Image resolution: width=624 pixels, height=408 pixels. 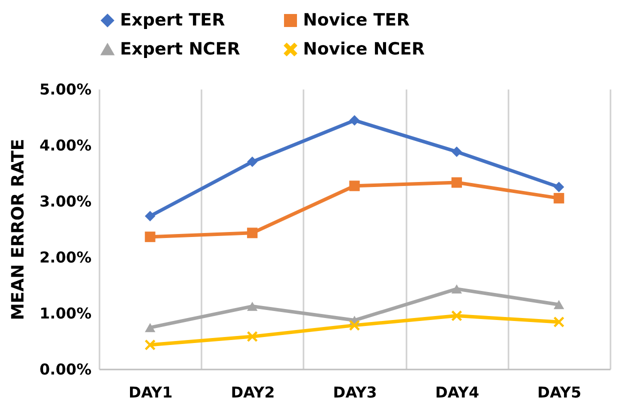 What do you see at coordinates (173, 20) in the screenshot?
I see `legend-label: Expert TER` at bounding box center [173, 20].